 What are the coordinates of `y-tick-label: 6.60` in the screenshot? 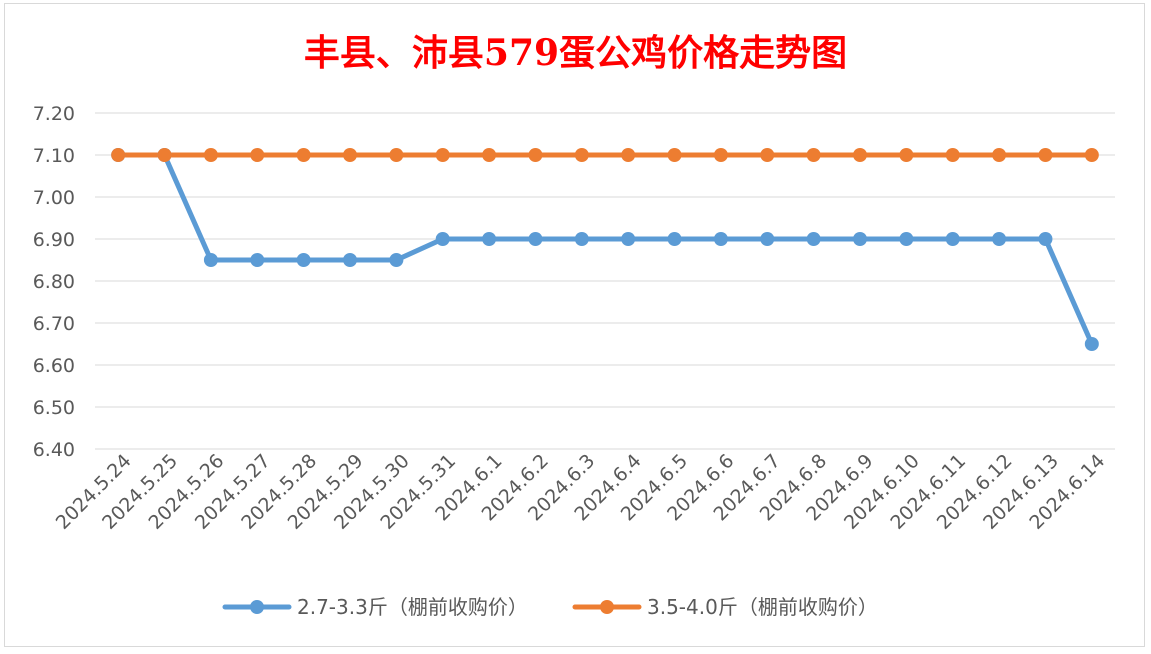 It's located at (54, 366).